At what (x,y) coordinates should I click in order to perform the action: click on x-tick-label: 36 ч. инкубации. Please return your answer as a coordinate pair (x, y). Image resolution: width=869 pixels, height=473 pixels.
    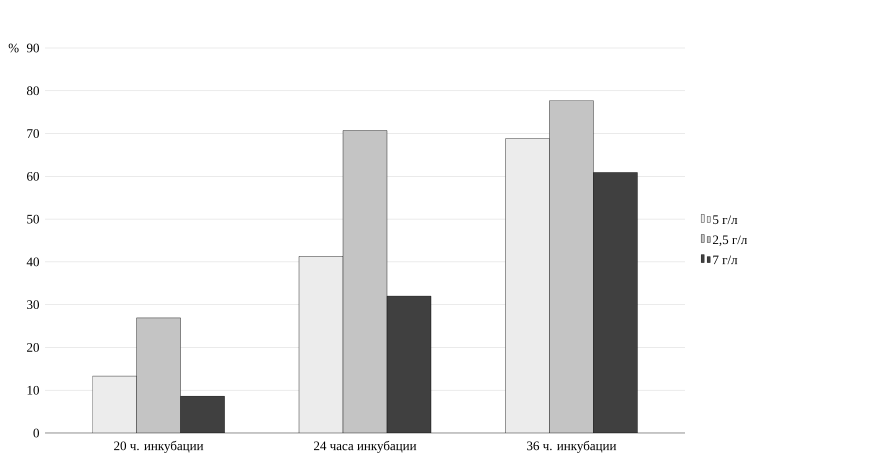
    Looking at the image, I should click on (571, 446).